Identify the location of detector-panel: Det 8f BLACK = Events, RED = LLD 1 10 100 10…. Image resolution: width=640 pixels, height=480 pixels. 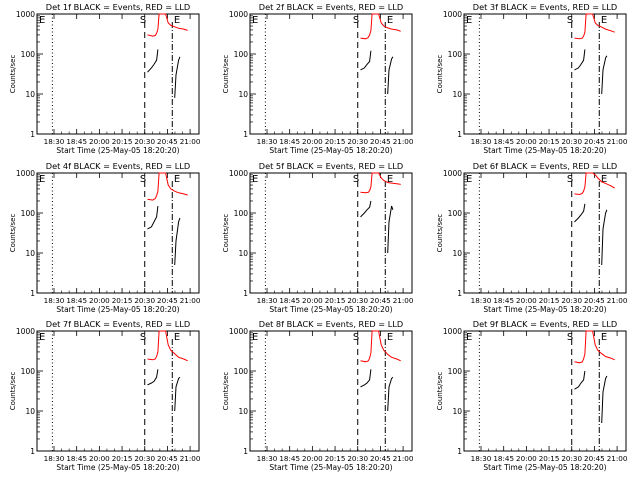
(318, 395).